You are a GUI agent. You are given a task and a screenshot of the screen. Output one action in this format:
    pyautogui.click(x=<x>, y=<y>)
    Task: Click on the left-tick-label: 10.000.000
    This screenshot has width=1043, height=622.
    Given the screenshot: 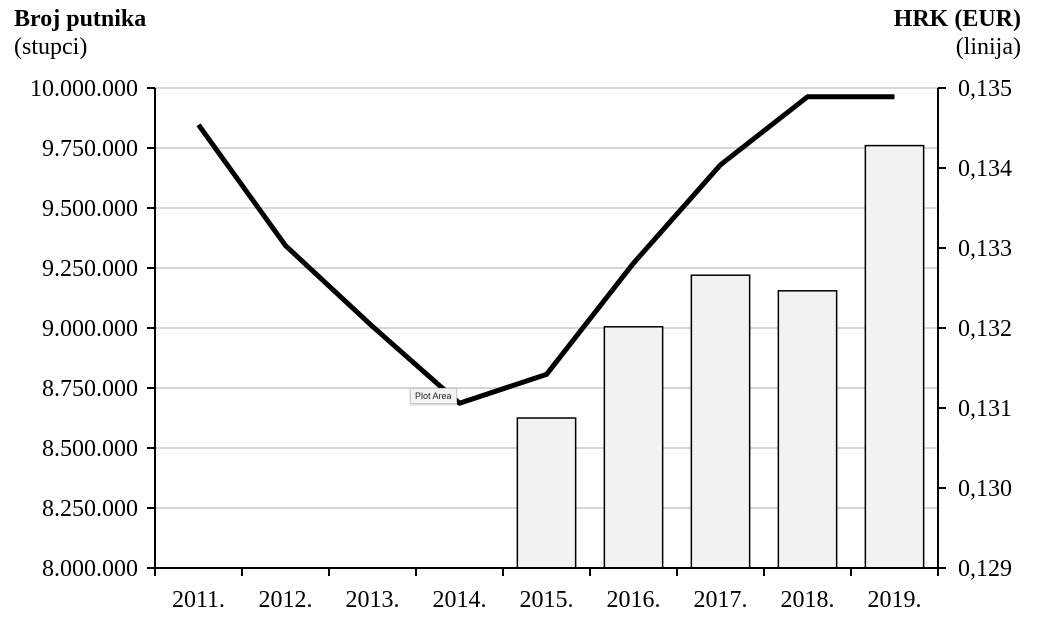 What is the action you would take?
    pyautogui.click(x=84, y=89)
    